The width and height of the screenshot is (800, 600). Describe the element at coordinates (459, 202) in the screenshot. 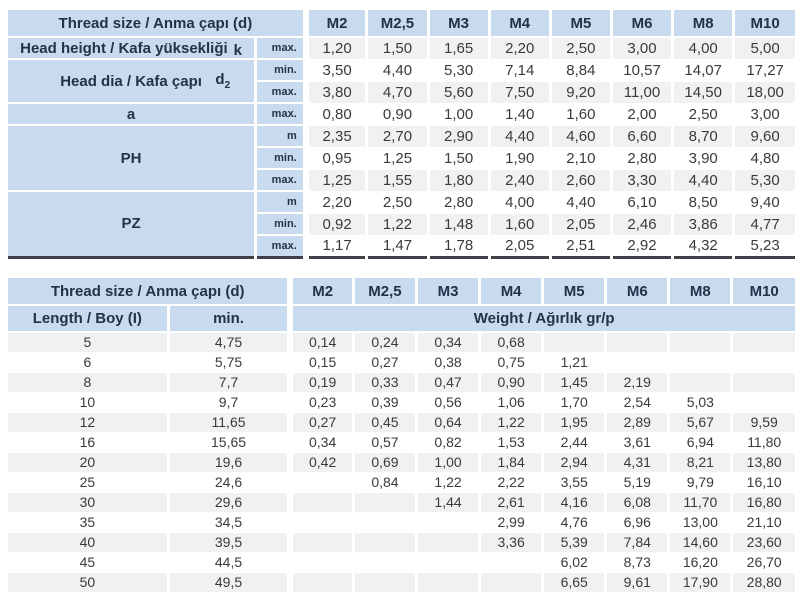

I see `dim-value: 2,80` at that location.